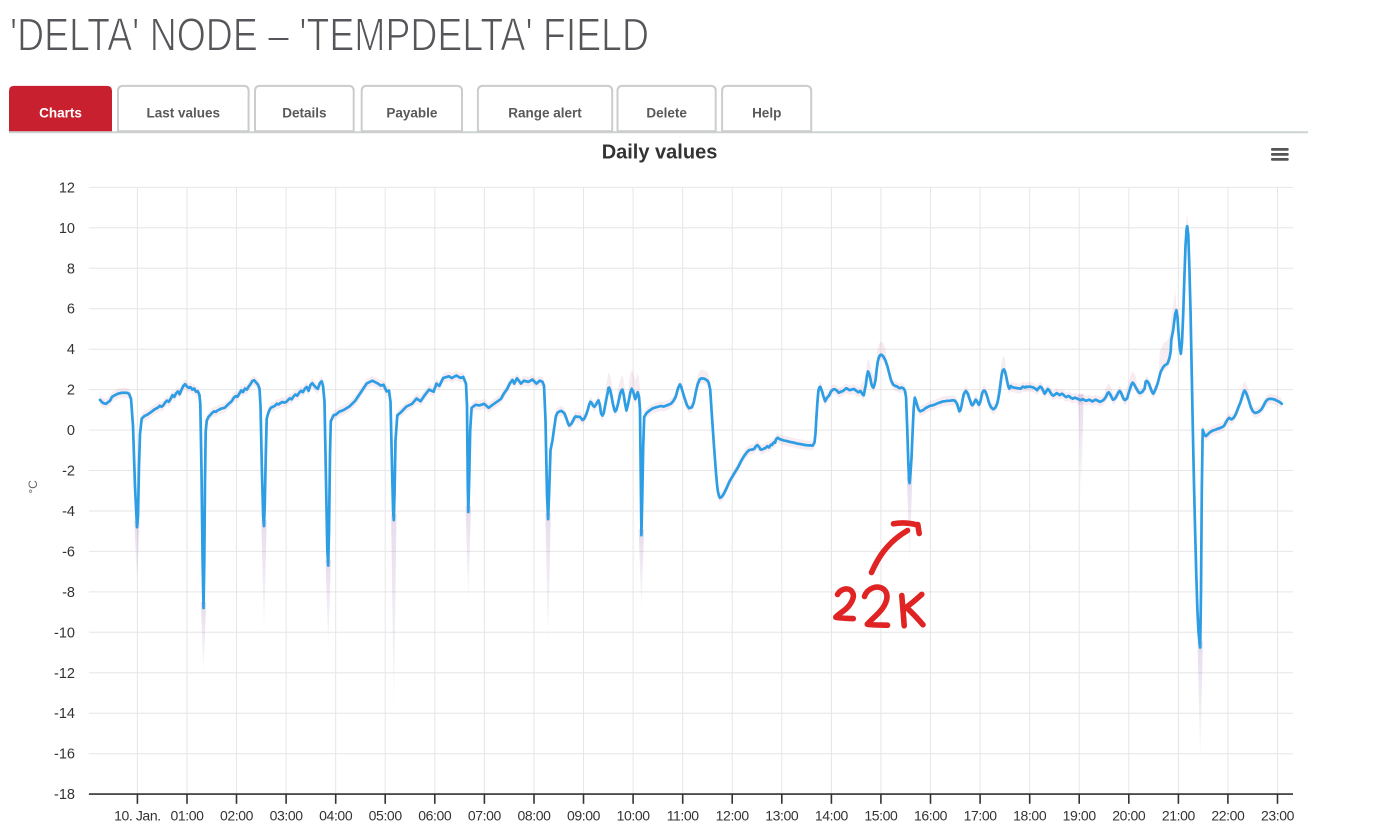 This screenshot has width=1375, height=828. I want to click on svg-text: °C, so click(33, 487).